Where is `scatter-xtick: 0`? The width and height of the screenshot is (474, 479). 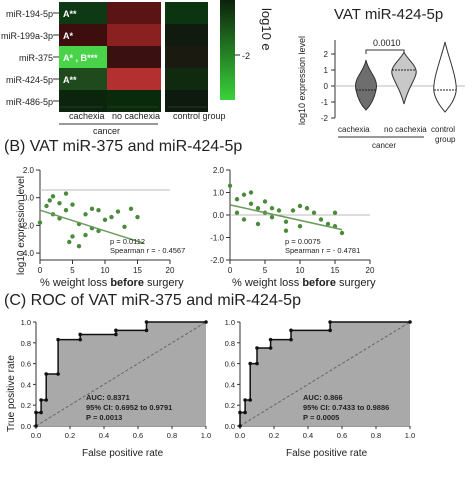 scatter-xtick: 0 is located at coordinates (40, 270).